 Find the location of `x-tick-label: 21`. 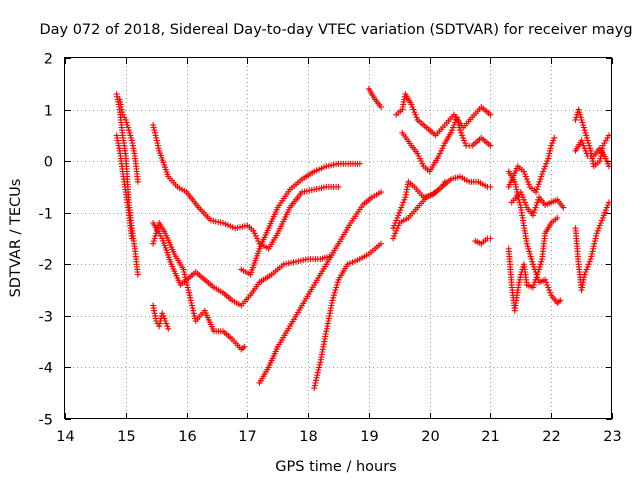

x-tick-label: 21 is located at coordinates (490, 437).